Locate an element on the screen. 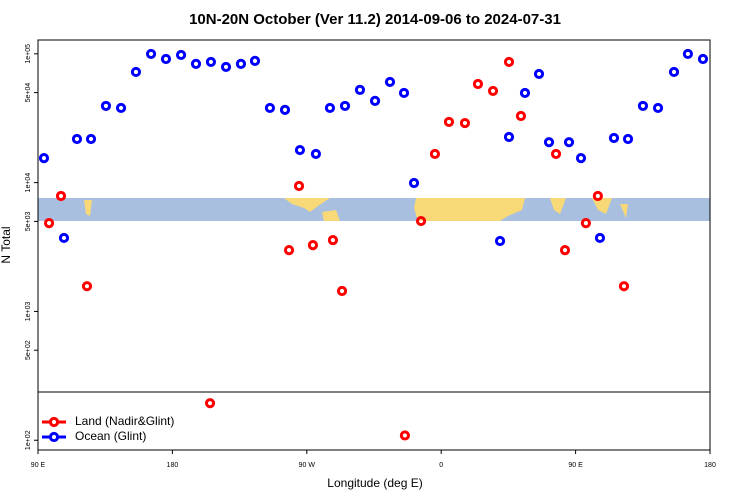  y-tick-label: 5e+03 is located at coordinates (28, 221).